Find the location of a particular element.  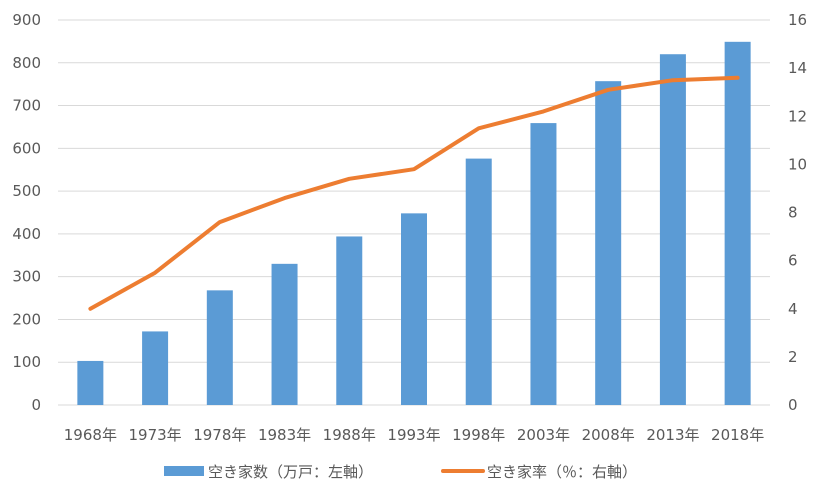

left-axis-tick-label: 300 is located at coordinates (26, 277).